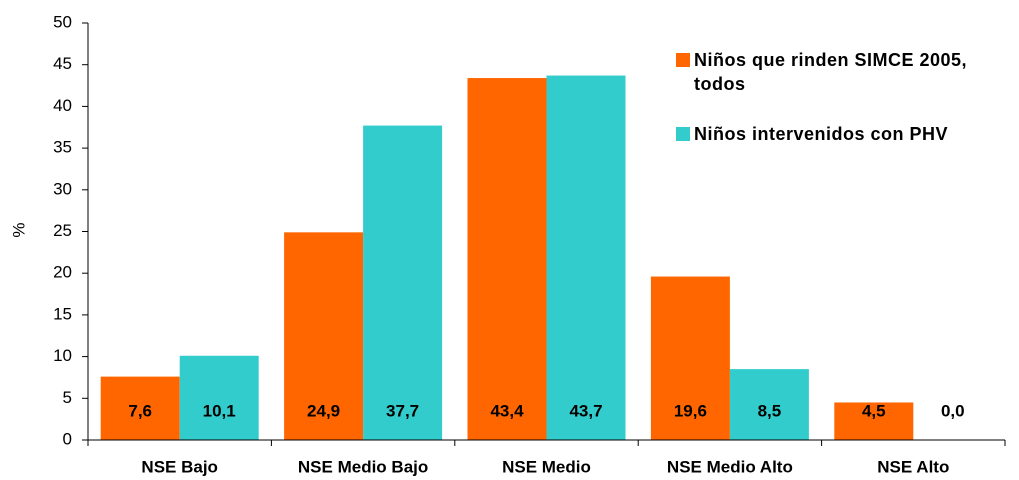  Describe the element at coordinates (179, 466) in the screenshot. I see `x-tick-label: NSE Bajo` at that location.